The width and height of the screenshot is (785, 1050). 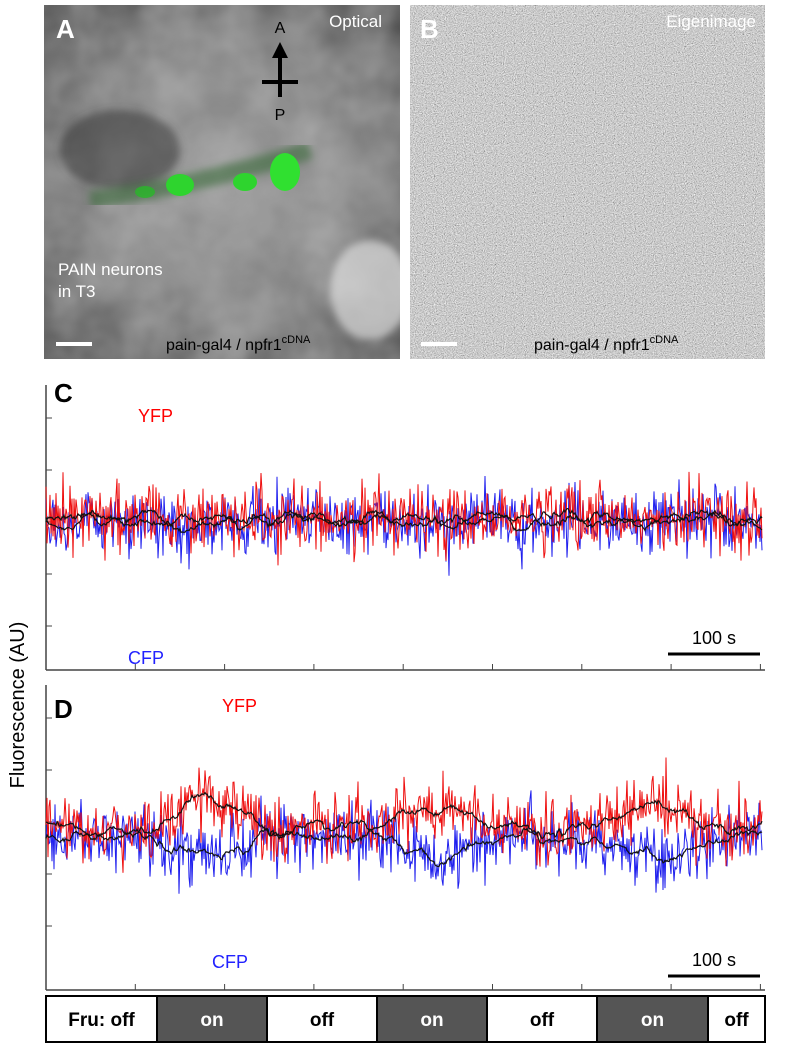 What do you see at coordinates (110, 269) in the screenshot?
I see `caption: PAIN neurons` at bounding box center [110, 269].